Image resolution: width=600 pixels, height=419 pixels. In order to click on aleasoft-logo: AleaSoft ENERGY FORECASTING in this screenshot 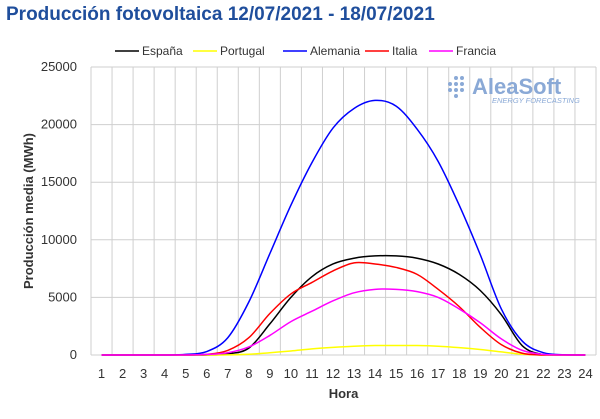, I will do `click(514, 89)`.